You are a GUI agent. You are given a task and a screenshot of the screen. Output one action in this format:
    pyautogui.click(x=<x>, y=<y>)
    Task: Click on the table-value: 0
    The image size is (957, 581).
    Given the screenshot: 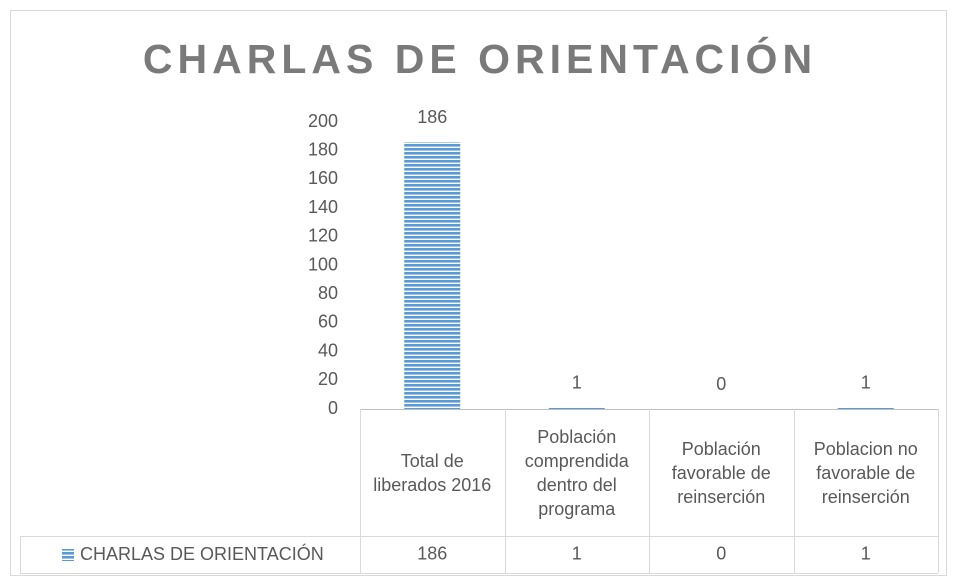 What is the action you would take?
    pyautogui.click(x=721, y=553)
    